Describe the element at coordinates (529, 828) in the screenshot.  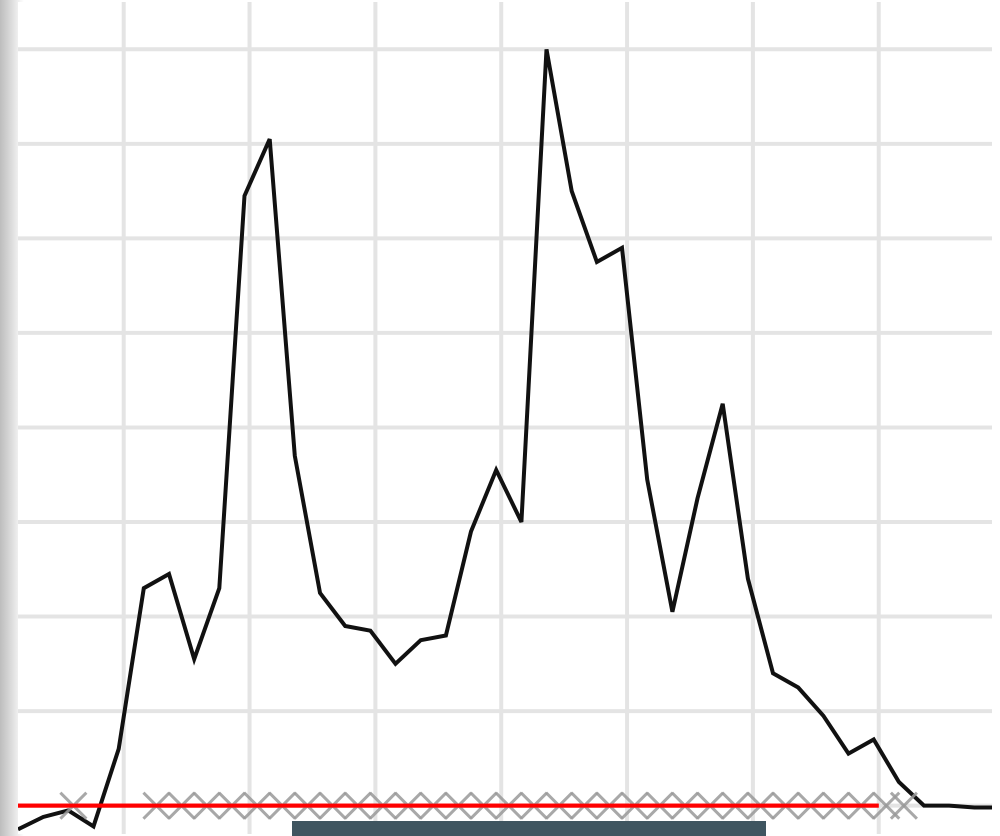
I see `horizontal-scrollbar` at that location.